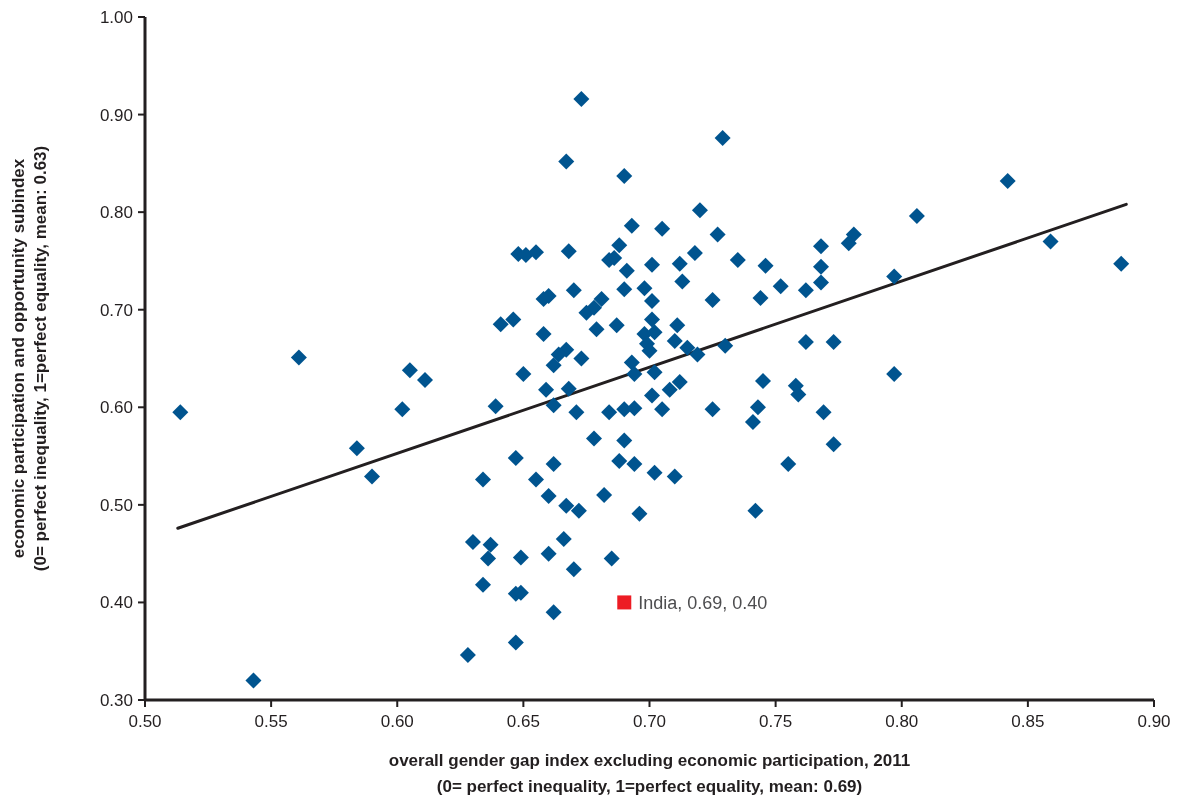 This screenshot has width=1188, height=812. Describe the element at coordinates (776, 721) in the screenshot. I see `x-tick-label: 0.75` at that location.